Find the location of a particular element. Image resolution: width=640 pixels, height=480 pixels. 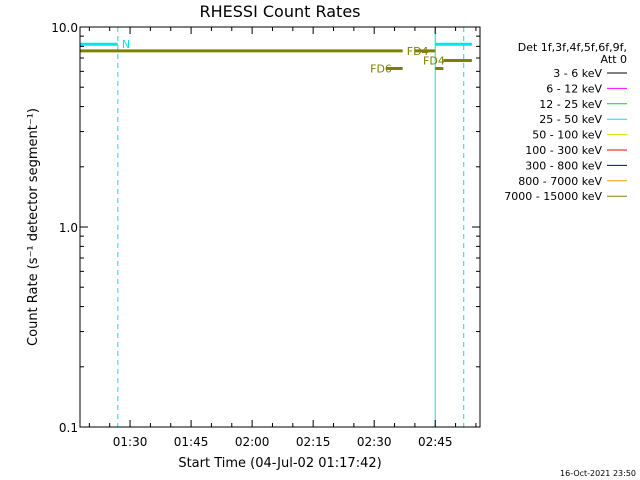

annotation-label: FD6 is located at coordinates (381, 69).